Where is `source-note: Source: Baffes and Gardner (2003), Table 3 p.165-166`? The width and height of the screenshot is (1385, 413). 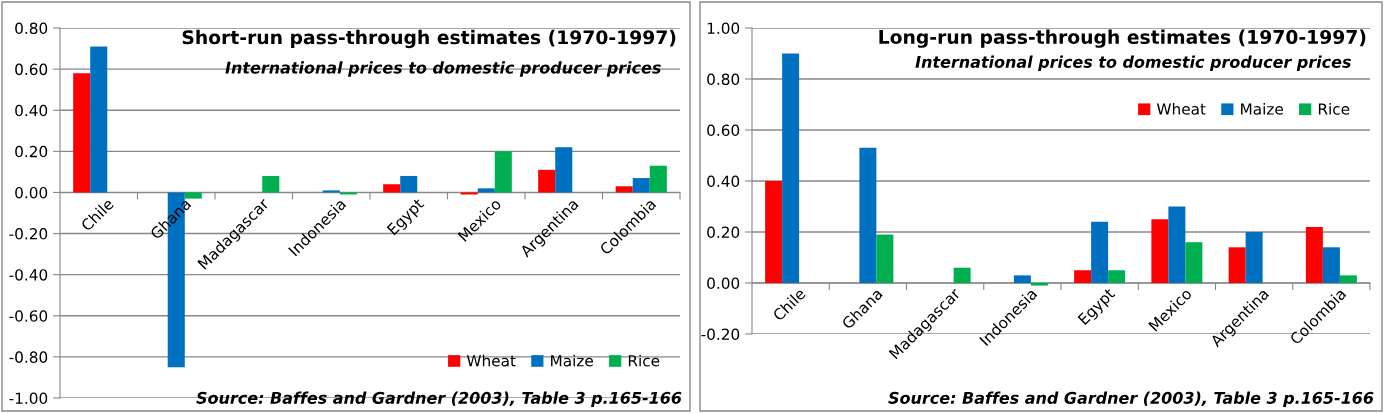
source-note: Source: Baffes and Gardner (2003), Table 3 p.165-166 is located at coordinates (1131, 399).